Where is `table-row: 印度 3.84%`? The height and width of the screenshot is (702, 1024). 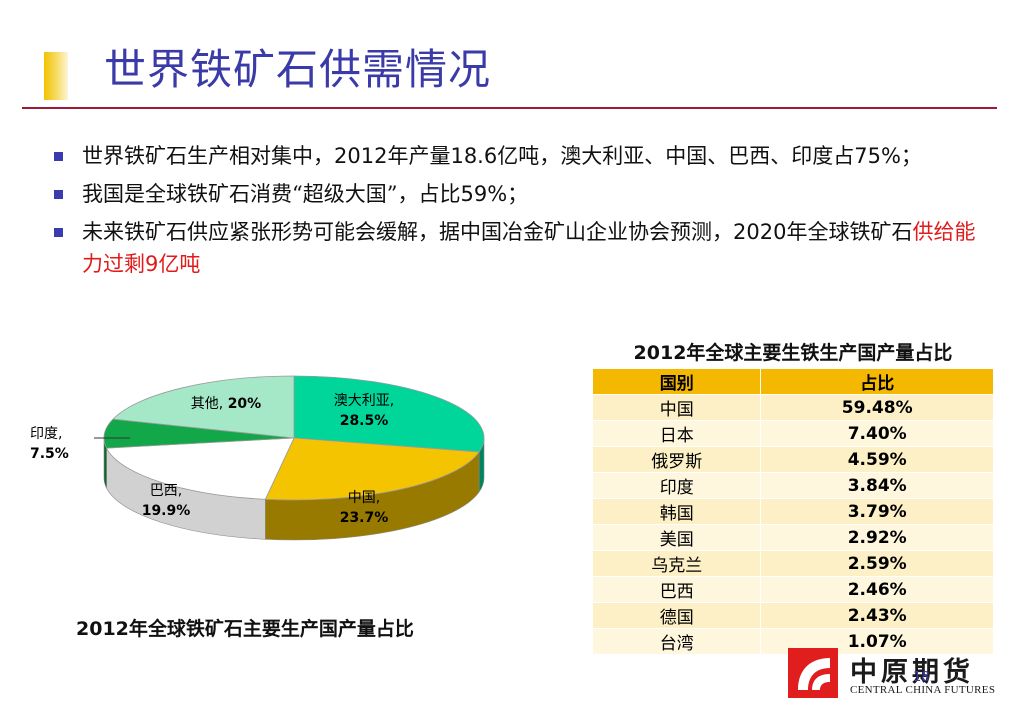 table-row: 印度 3.84% is located at coordinates (792, 485).